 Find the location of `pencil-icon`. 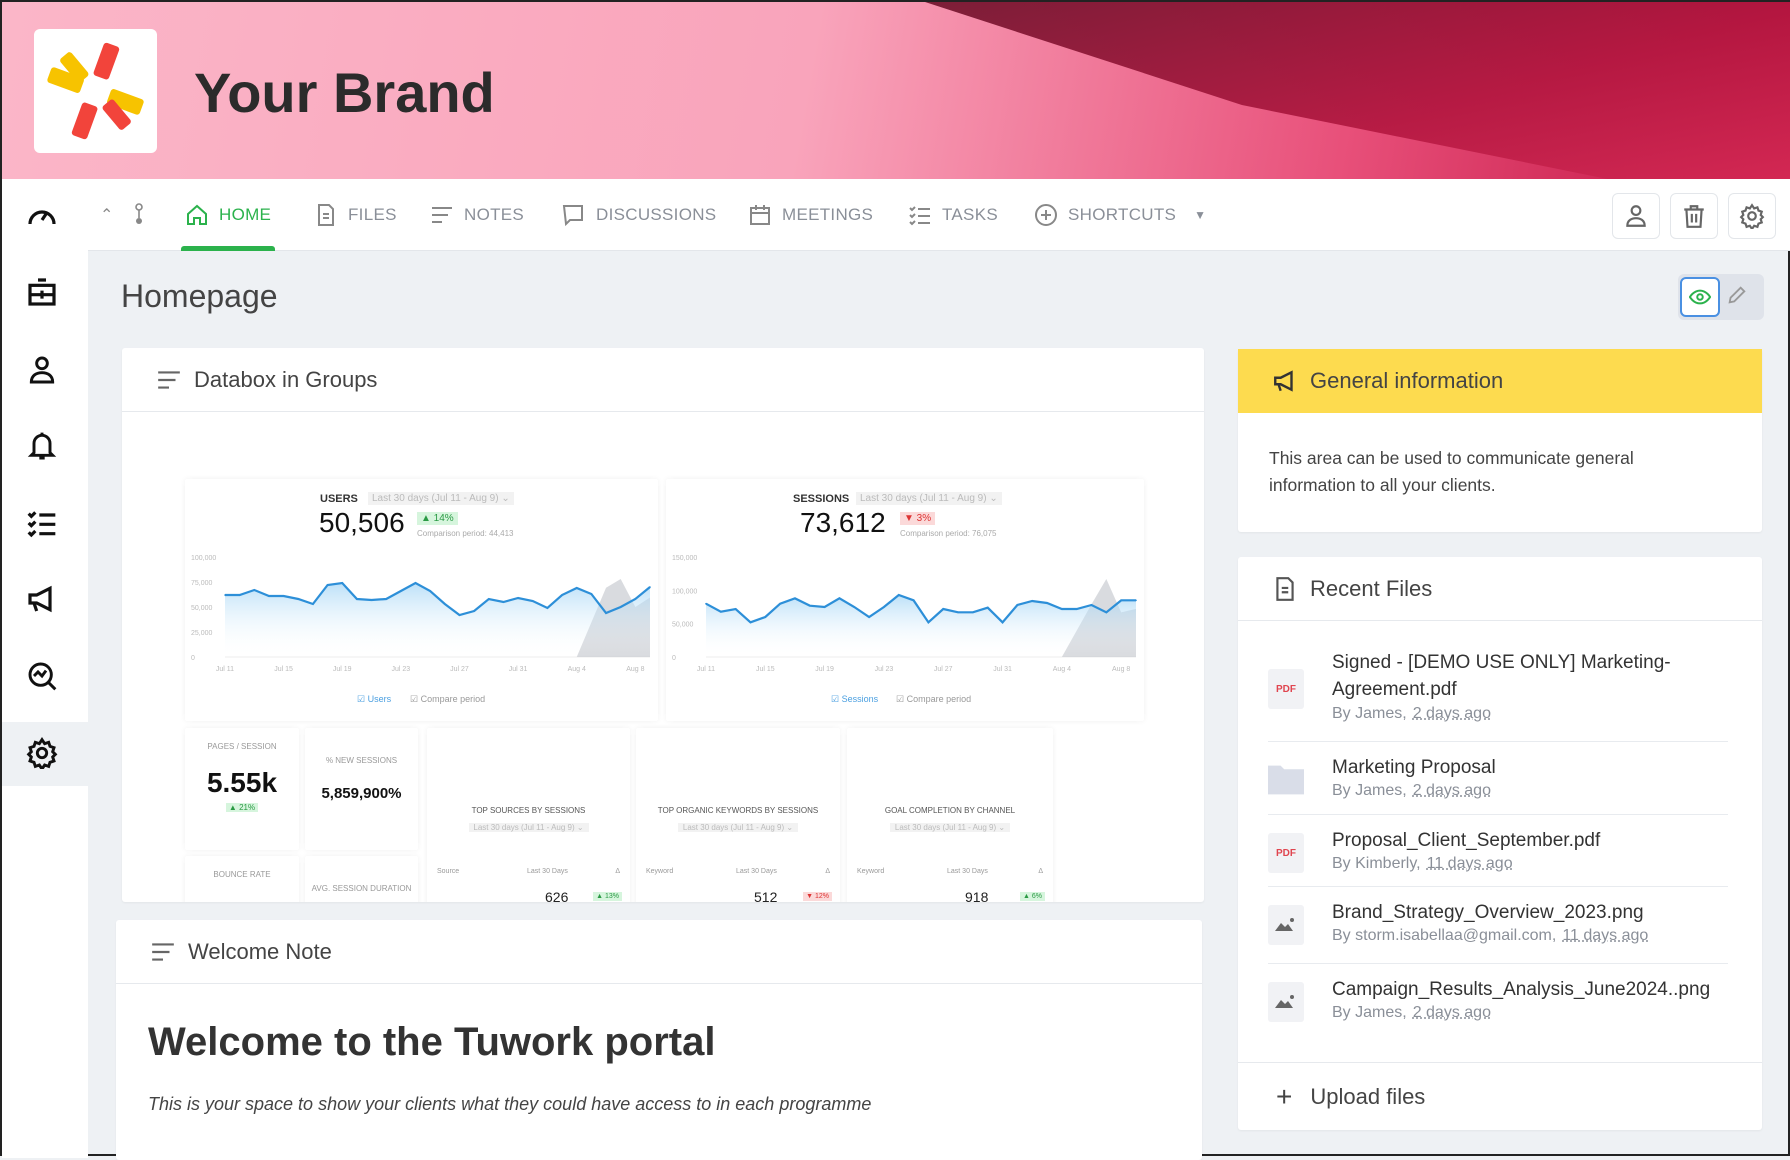

pencil-icon is located at coordinates (1737, 295).